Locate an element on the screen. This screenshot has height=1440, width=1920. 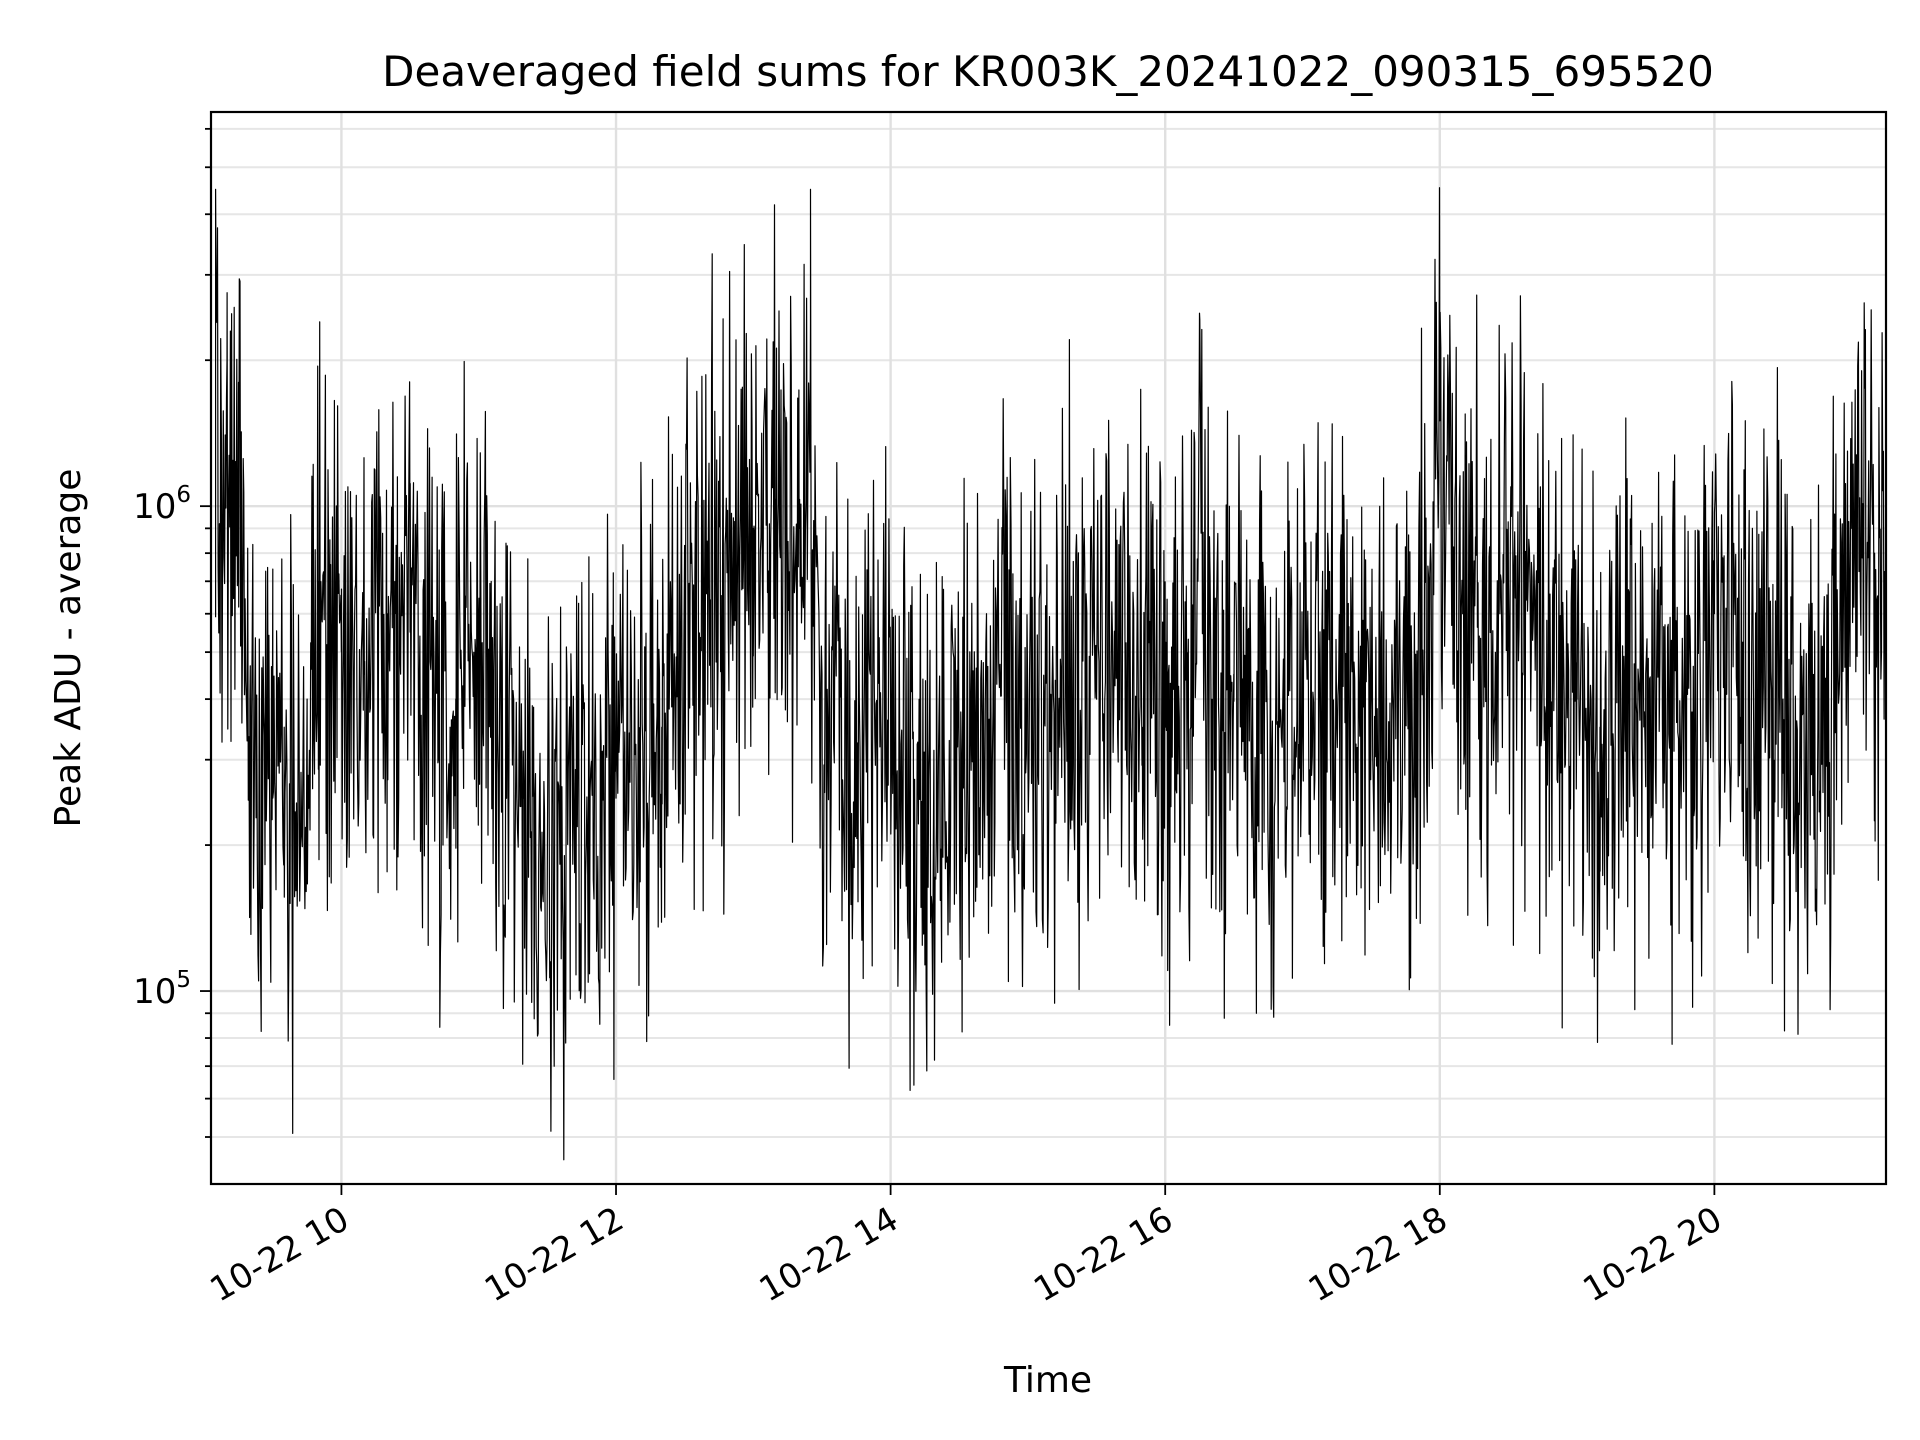
y-axis-label: Peak ADU - average is located at coordinates (68, 648).